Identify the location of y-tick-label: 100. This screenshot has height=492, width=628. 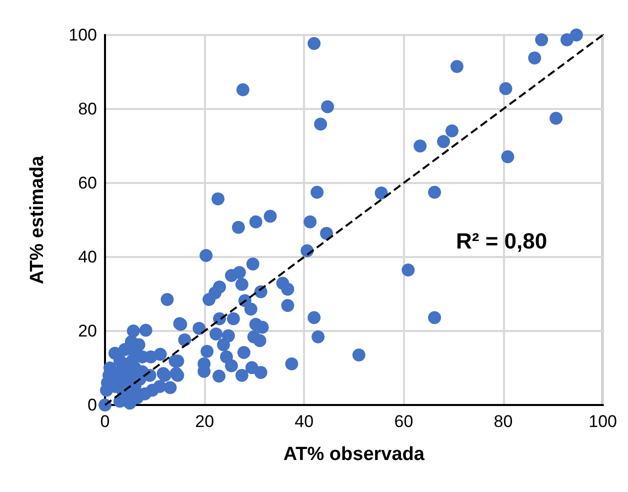
(82, 35).